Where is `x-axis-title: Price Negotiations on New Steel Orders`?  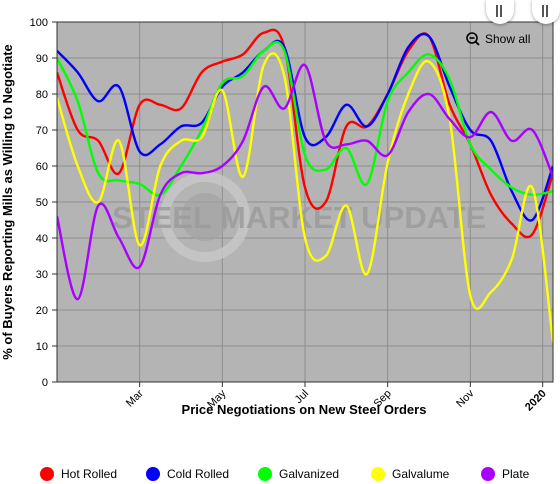
x-axis-title: Price Negotiations on New Steel Orders is located at coordinates (304, 409).